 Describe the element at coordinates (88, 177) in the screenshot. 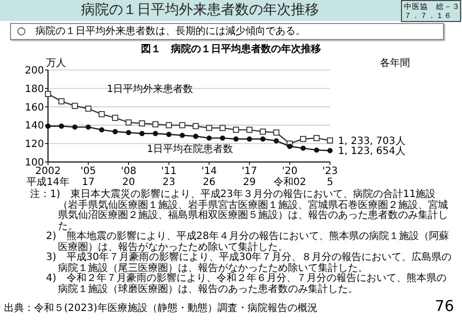

I see `x-tick-label: '05 17` at that location.